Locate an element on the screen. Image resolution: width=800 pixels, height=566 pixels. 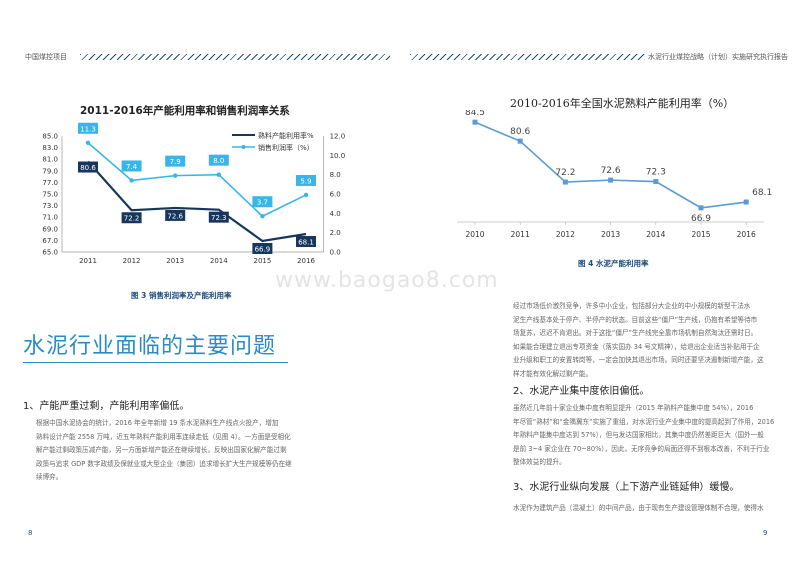
y-tick-label-left: 85.0 is located at coordinates (50, 137).